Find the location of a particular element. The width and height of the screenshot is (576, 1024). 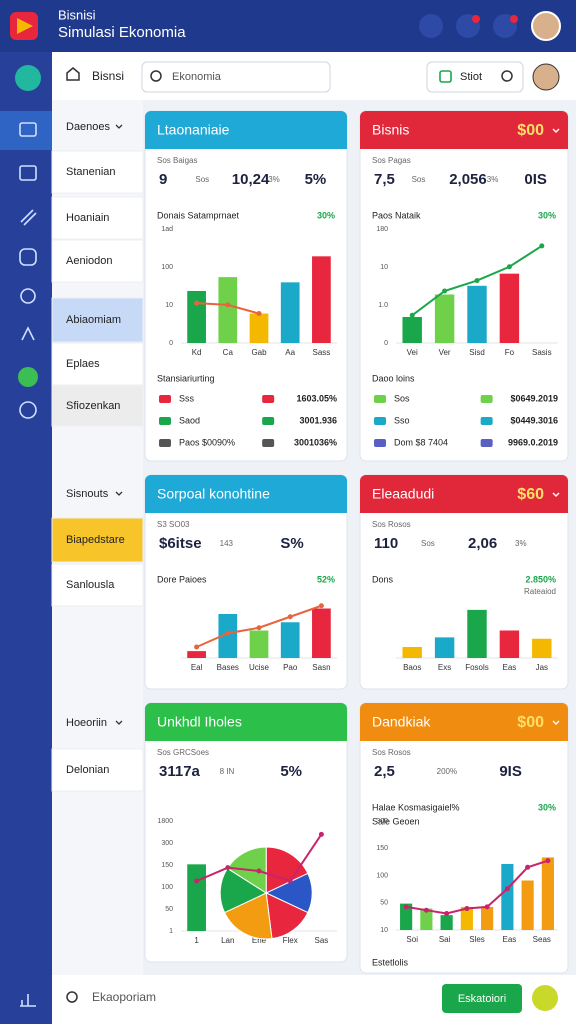

axis-label: 100 is located at coordinates (167, 887).